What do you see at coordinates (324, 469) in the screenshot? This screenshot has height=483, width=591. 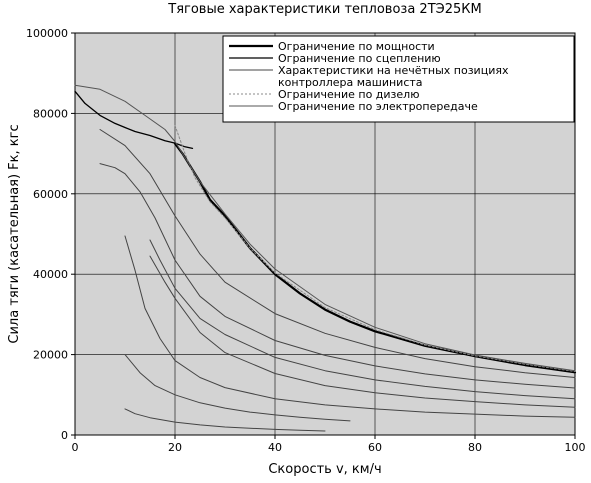 I see `x-axis-label: Скорость v, км/ч` at bounding box center [324, 469].